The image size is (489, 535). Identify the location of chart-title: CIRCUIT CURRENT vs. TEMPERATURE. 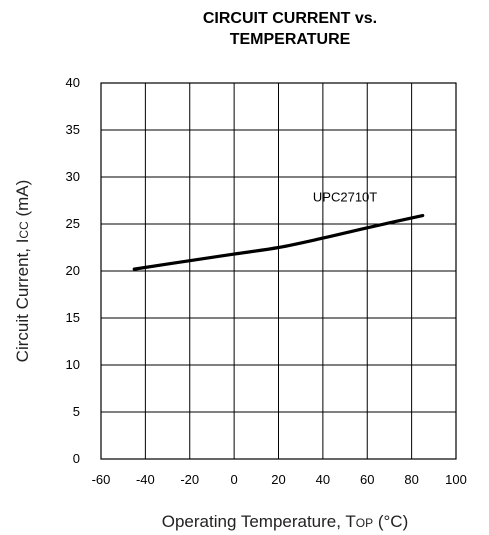
(289, 29).